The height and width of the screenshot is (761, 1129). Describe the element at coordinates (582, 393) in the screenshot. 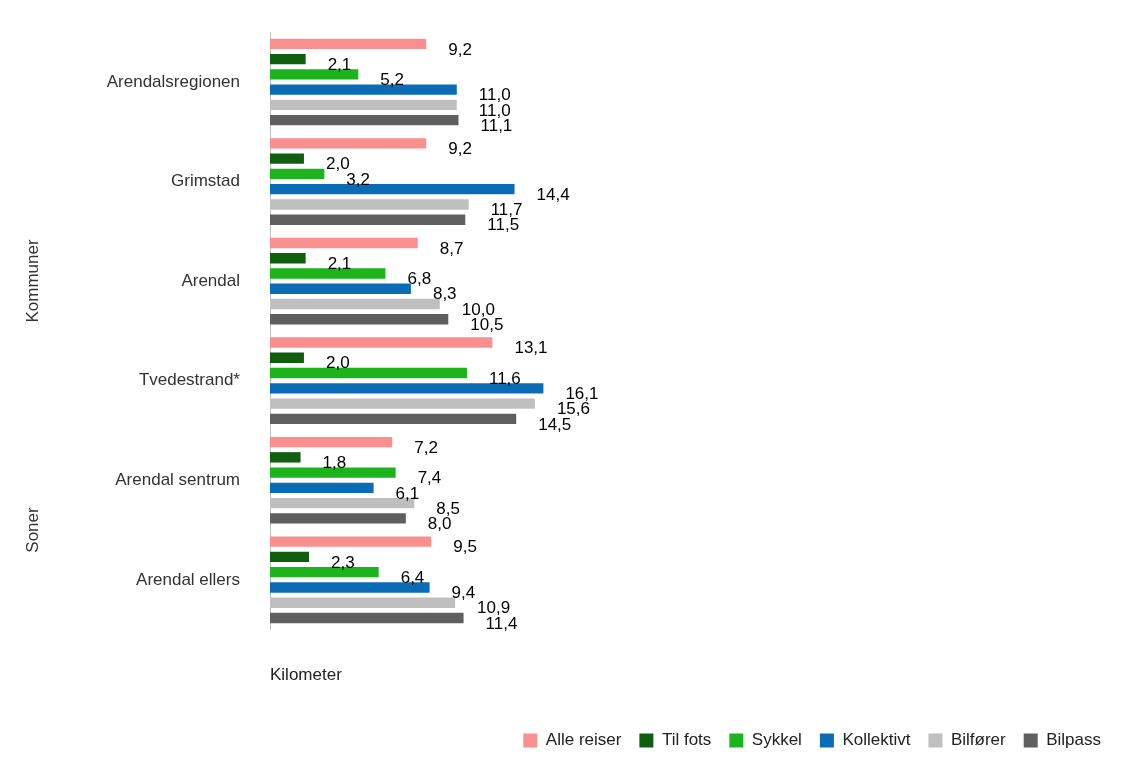

I see `data-label: 16,1` at that location.